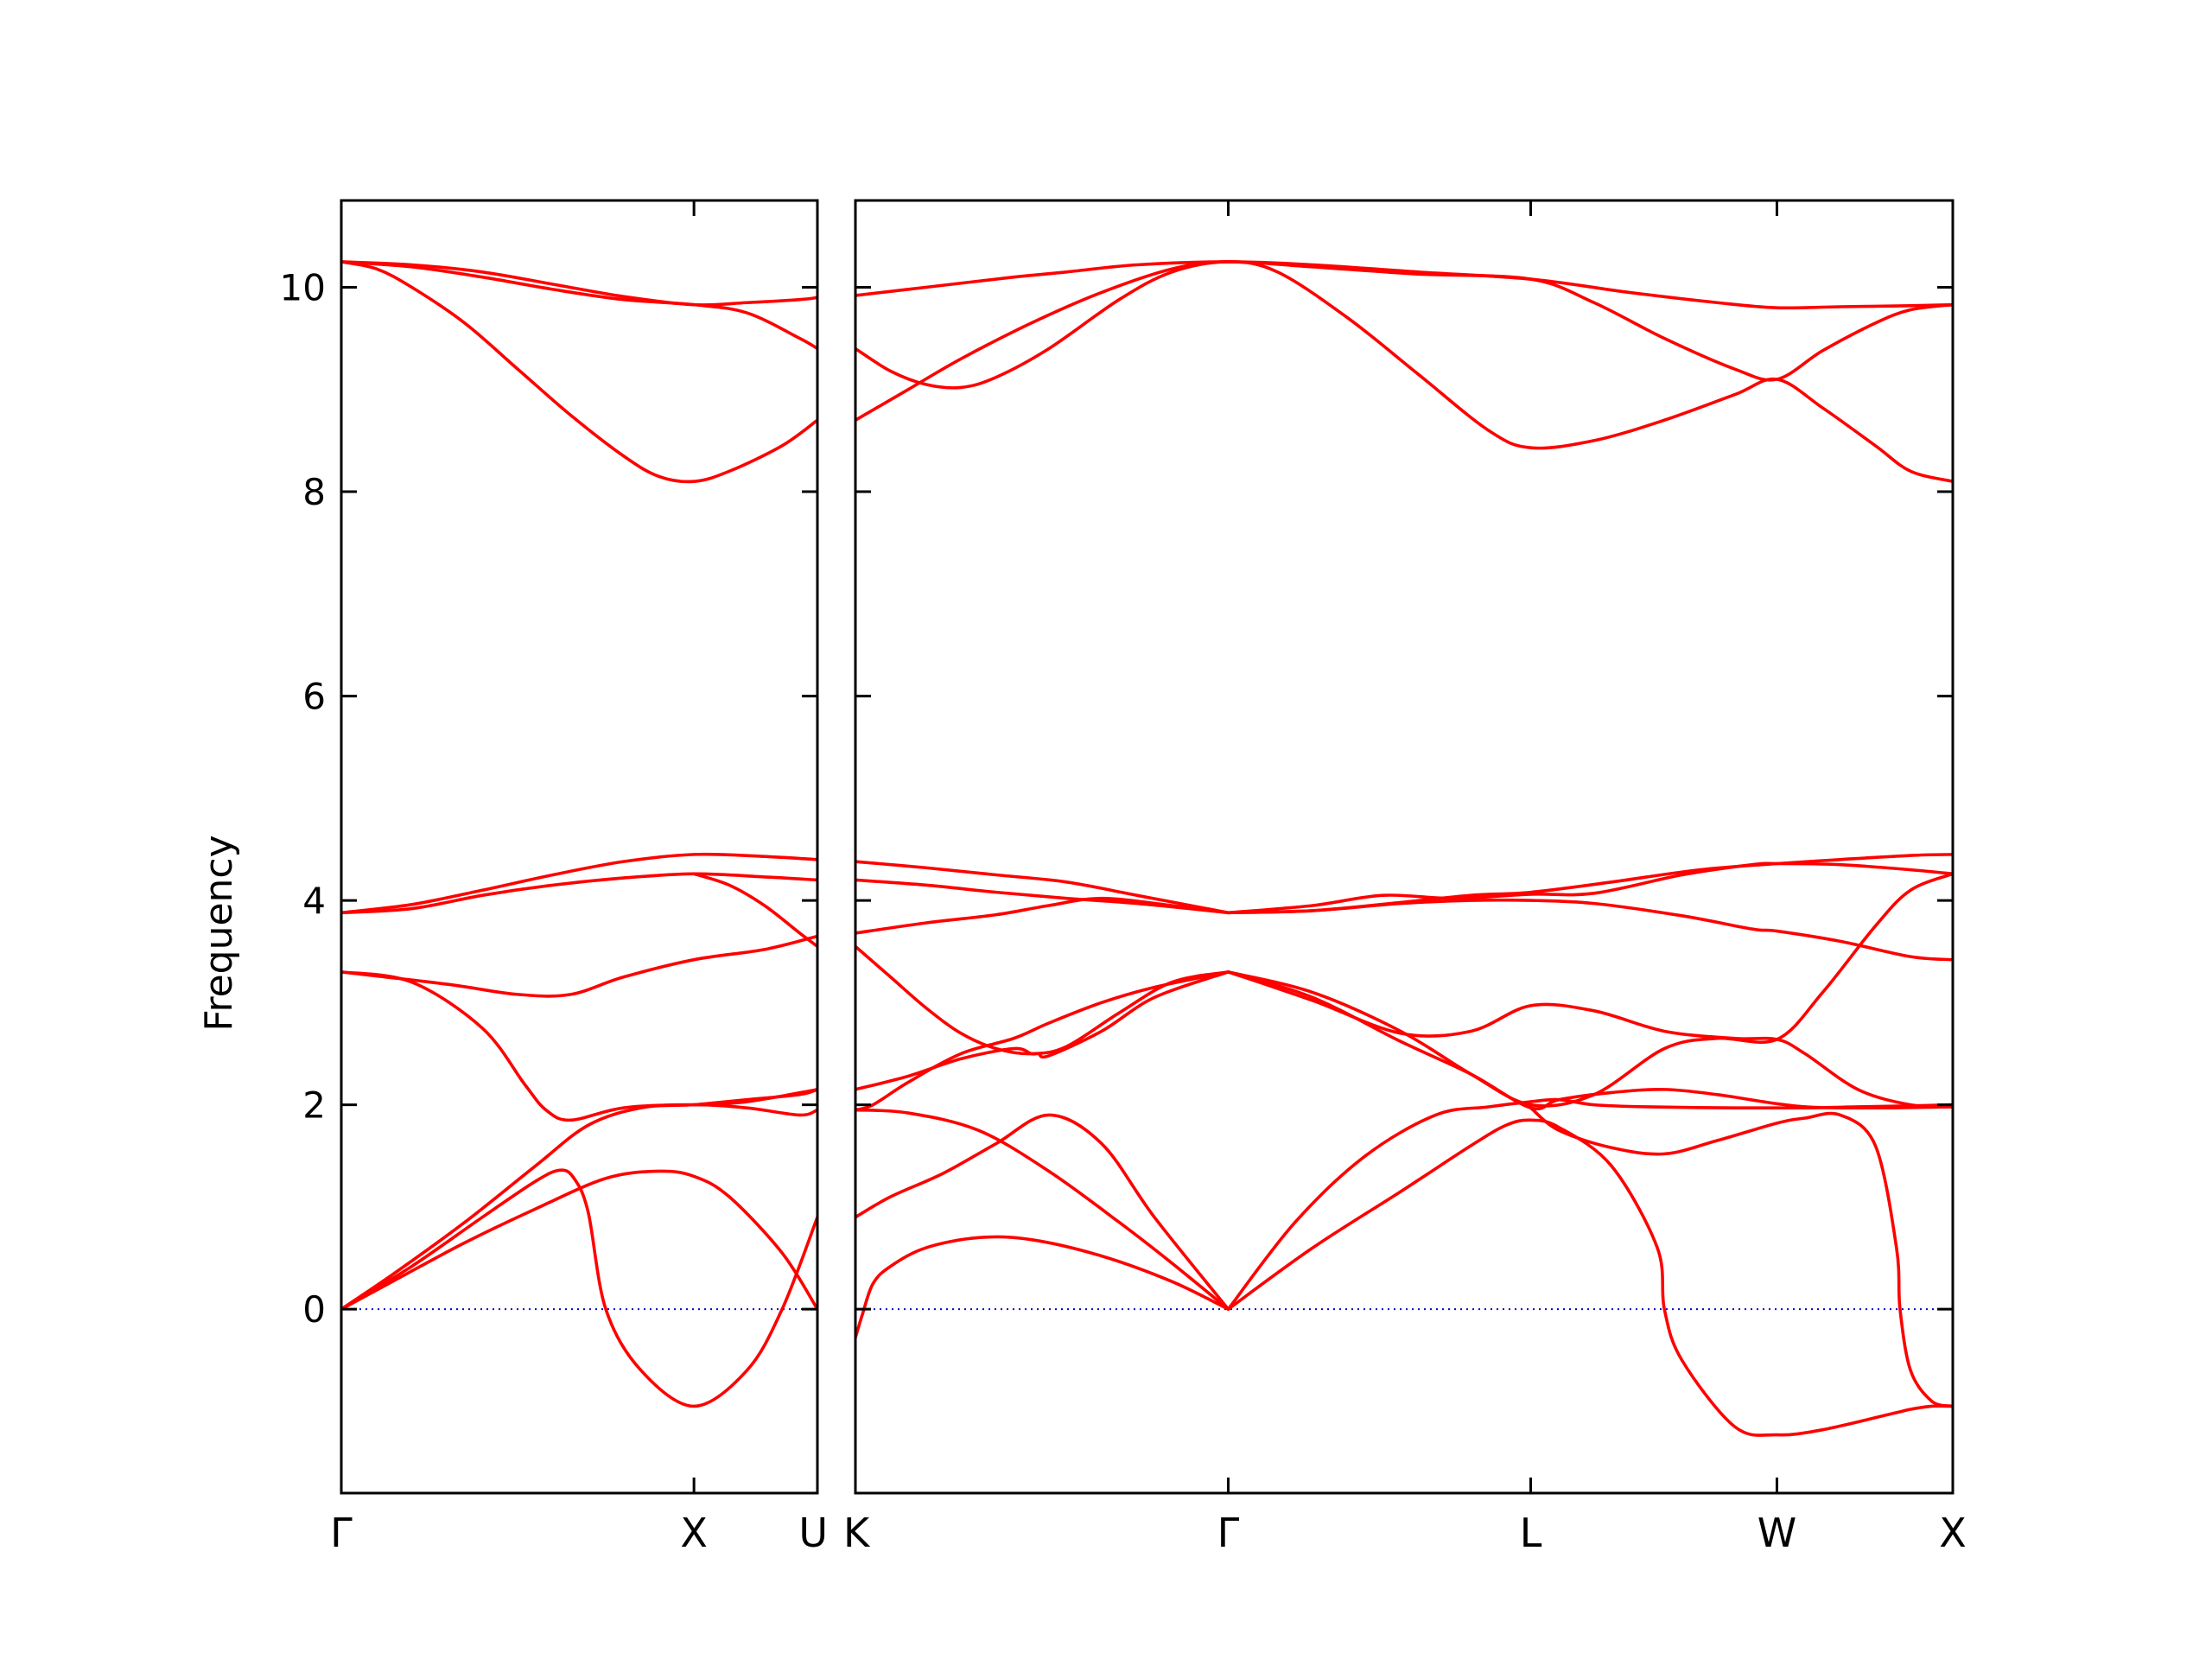  I want to click on x-tick-label: W, so click(1777, 1533).